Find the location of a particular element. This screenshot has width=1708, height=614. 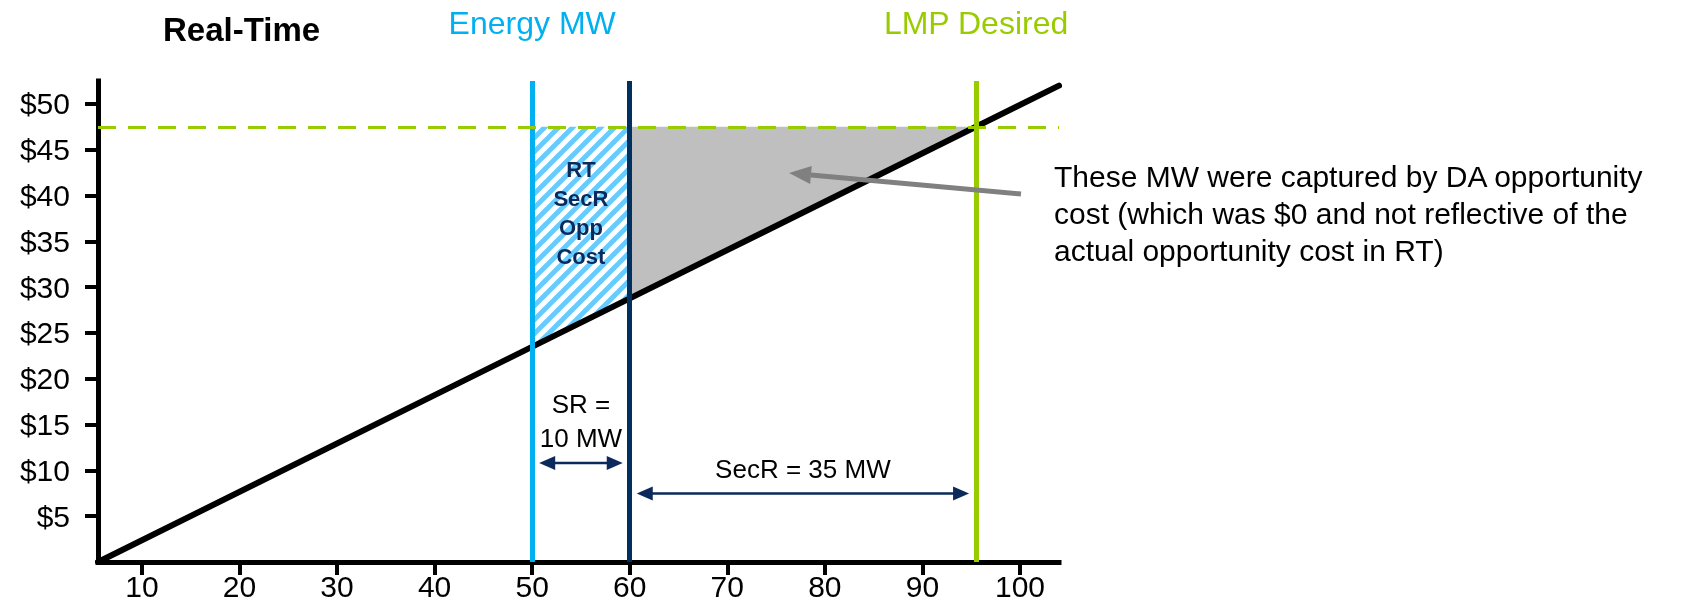

x-tick-label: 80 is located at coordinates (825, 586).